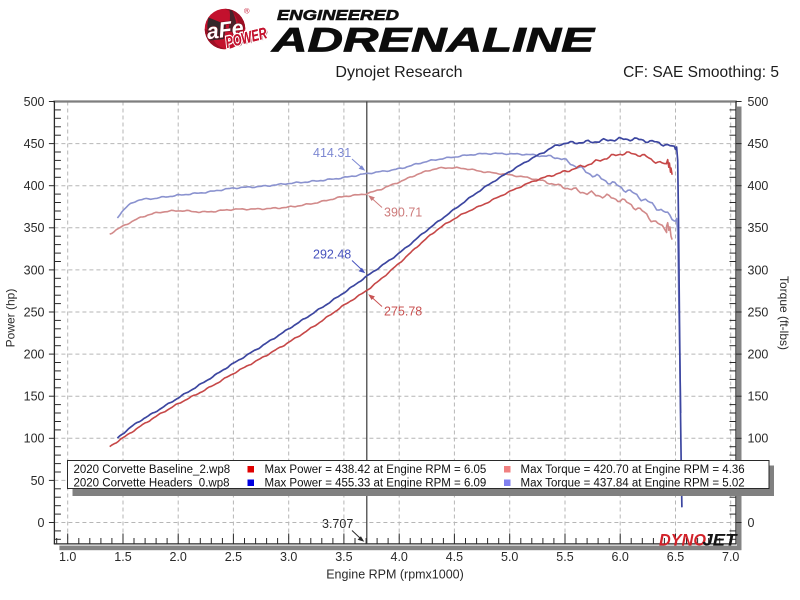  What do you see at coordinates (633, 484) in the screenshot?
I see `svg-text:Max Torque = 437.84 at Engine: Max Torque = 437.84 at Engine RPM = 5.02` at bounding box center [633, 484].